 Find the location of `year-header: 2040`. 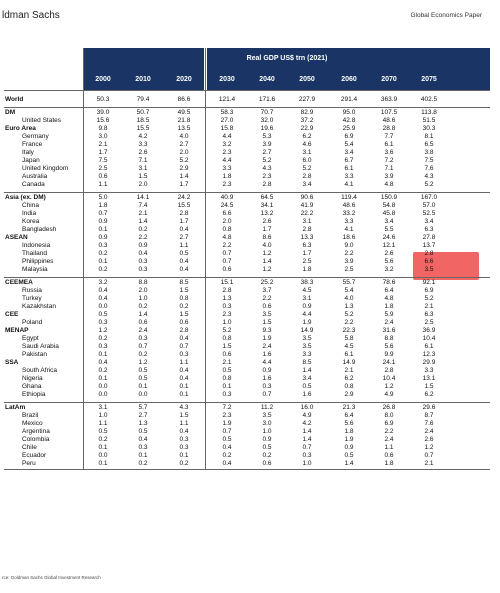

year-header: 2040 is located at coordinates (267, 79).